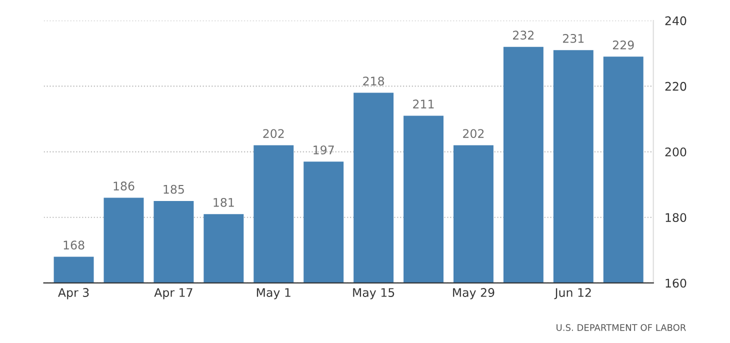 The image size is (730, 343). Describe the element at coordinates (676, 283) in the screenshot. I see `y-tick-label: 160` at that location.